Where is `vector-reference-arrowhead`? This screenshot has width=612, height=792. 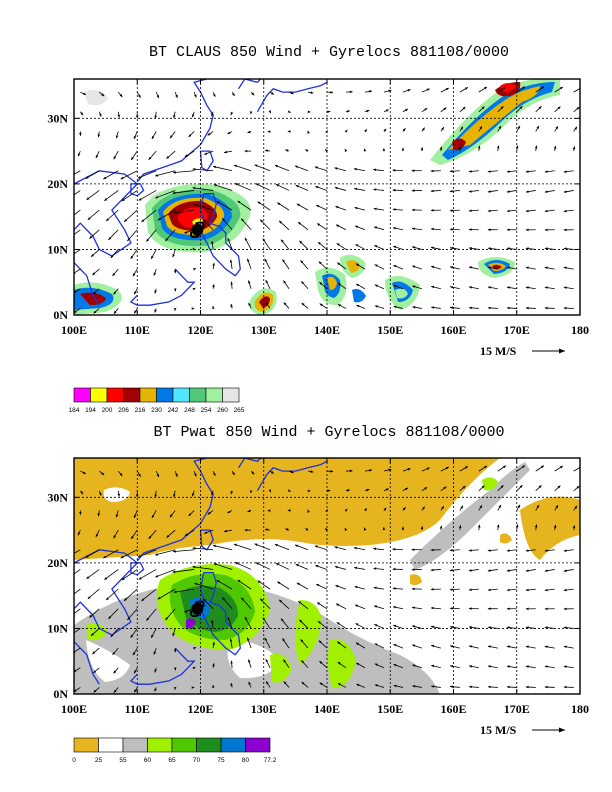 vector-reference-arrowhead is located at coordinates (562, 730).